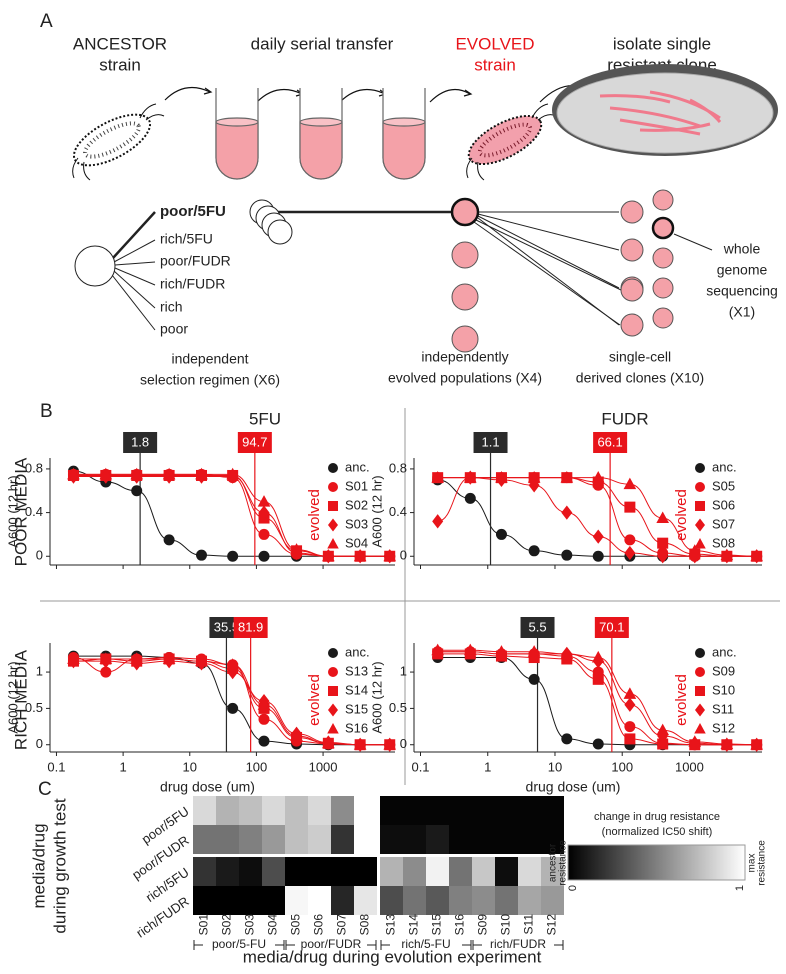  I want to click on legend-label: S04, so click(356, 542).